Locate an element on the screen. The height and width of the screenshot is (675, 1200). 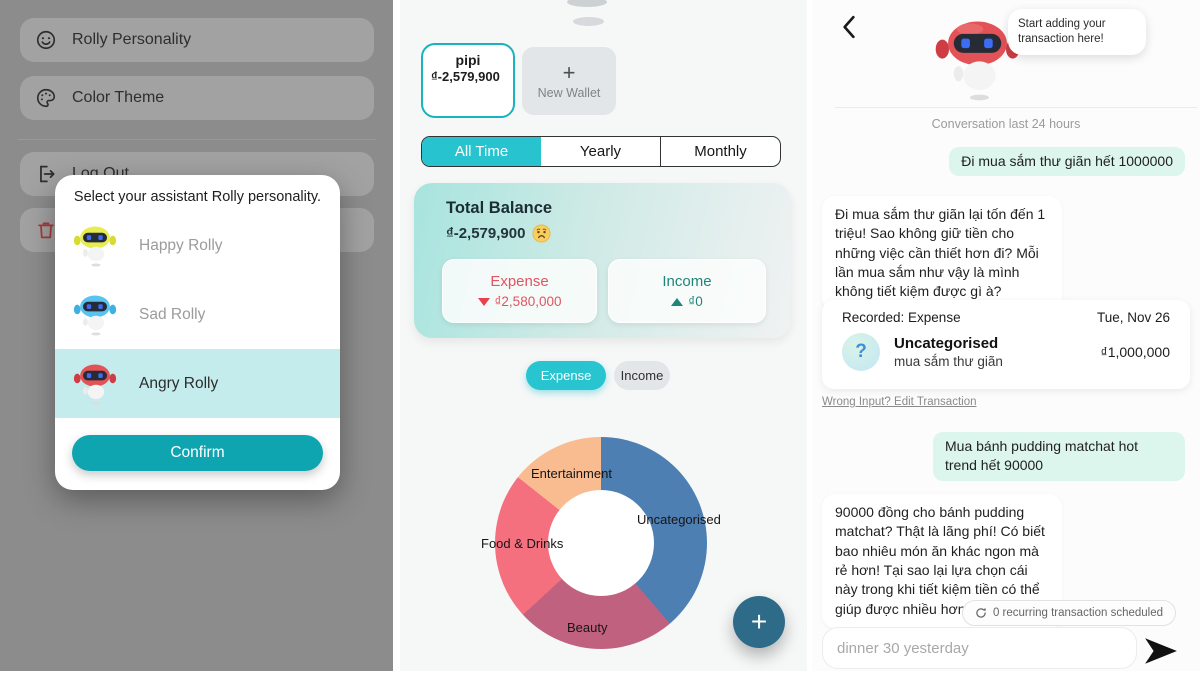
add-transaction-fab: + is located at coordinates (759, 622).